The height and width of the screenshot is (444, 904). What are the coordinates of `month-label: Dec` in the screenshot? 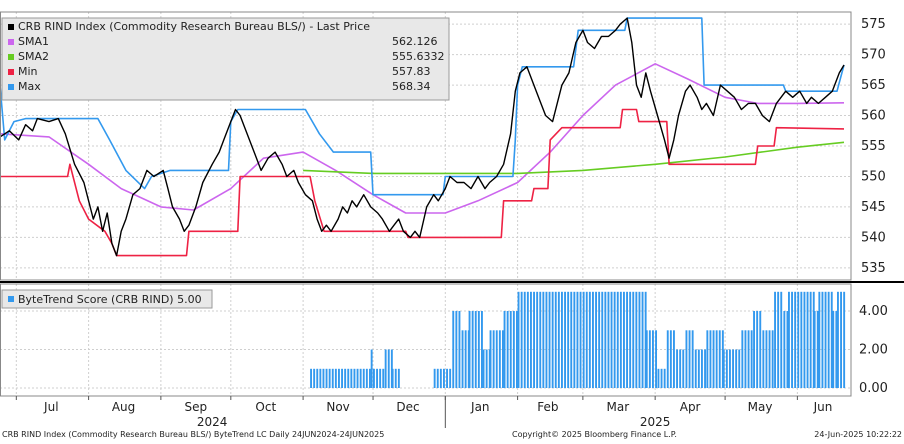 It's located at (407, 407).